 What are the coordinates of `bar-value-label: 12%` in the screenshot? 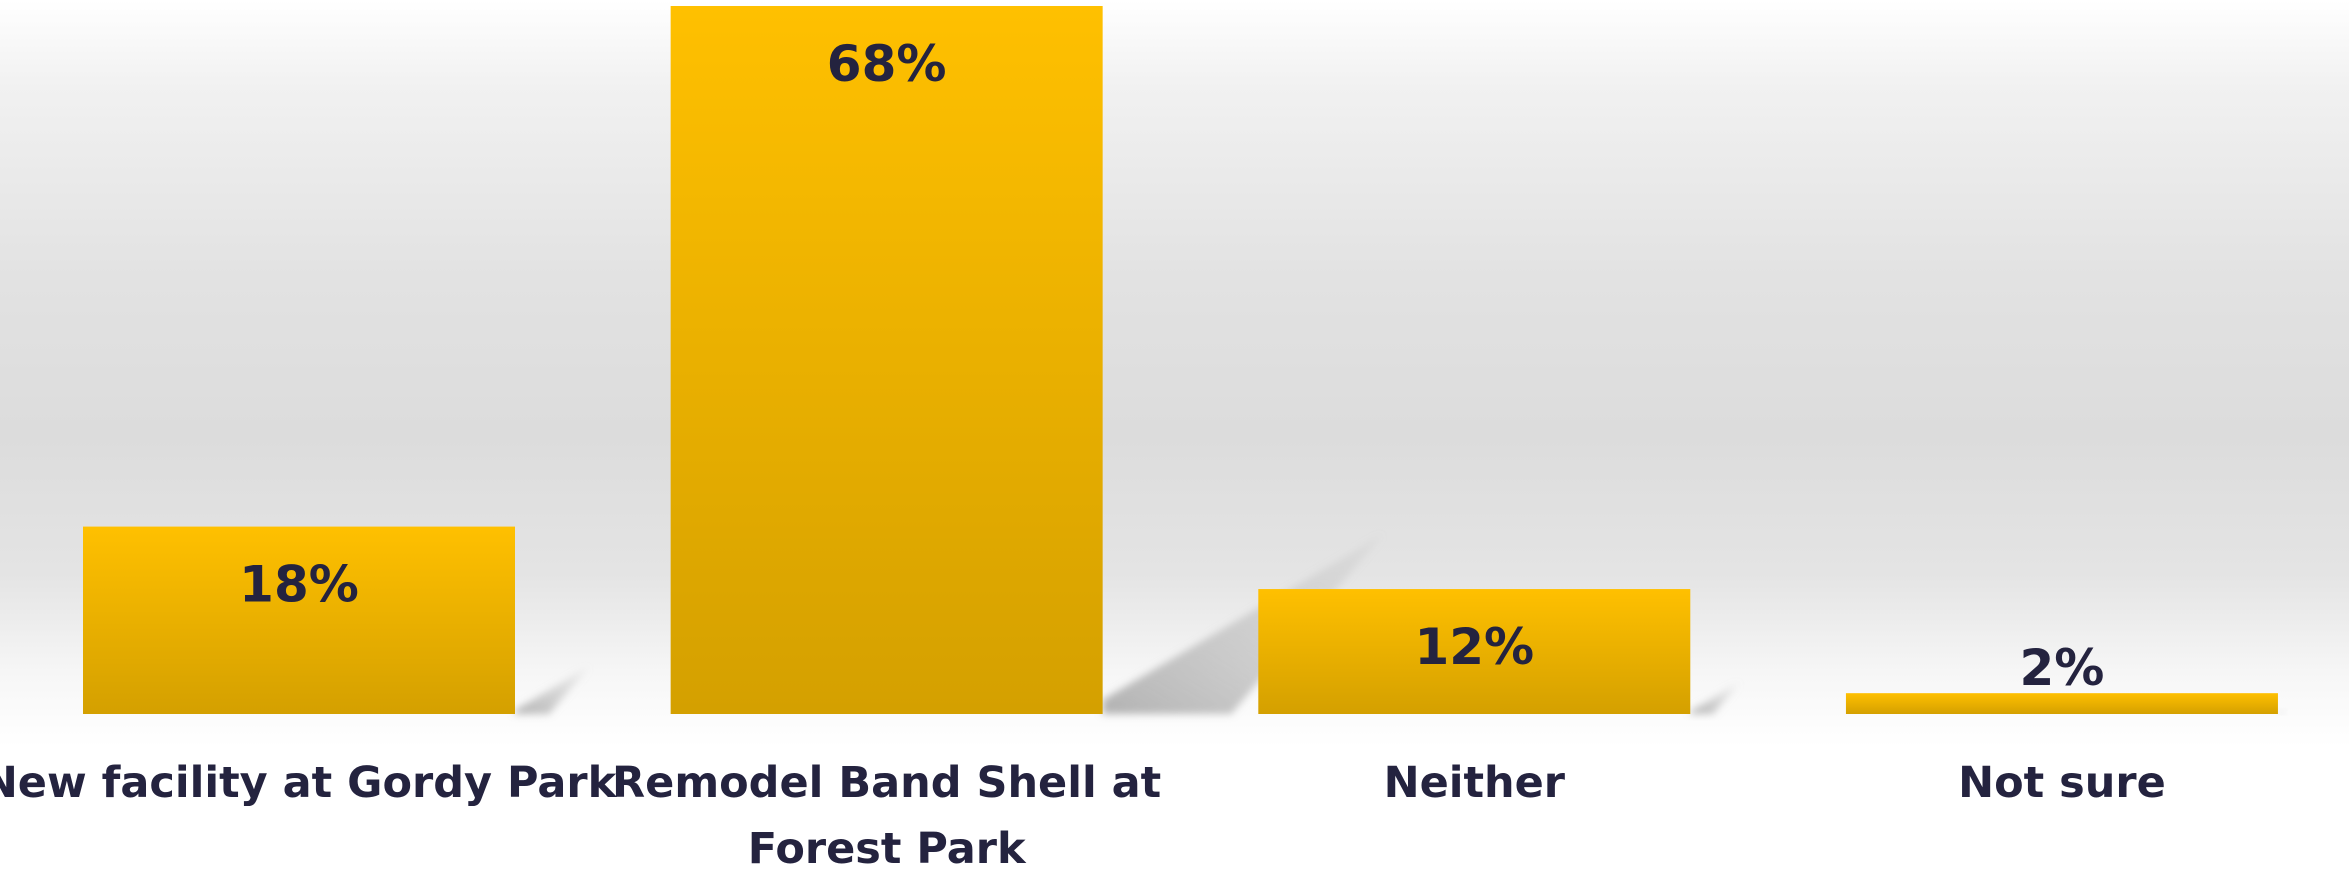 It's located at (1474, 647).